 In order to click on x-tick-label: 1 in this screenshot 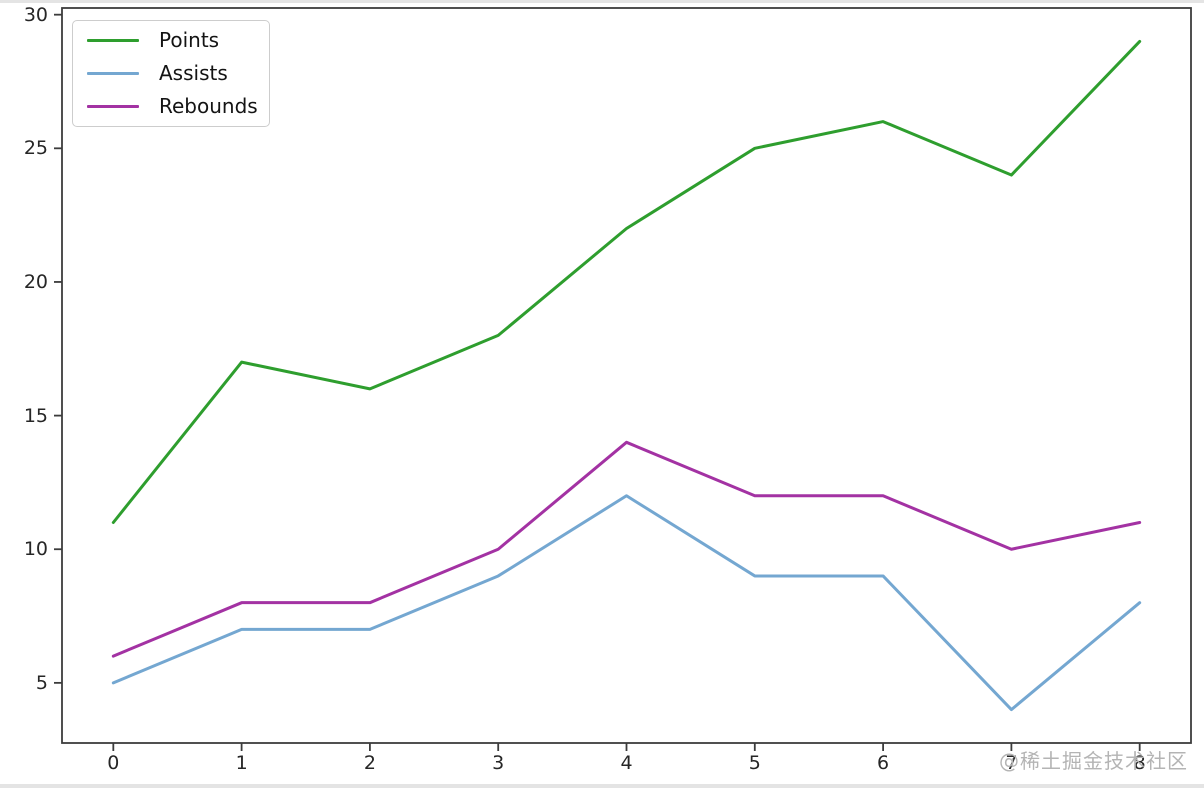, I will do `click(241, 763)`.